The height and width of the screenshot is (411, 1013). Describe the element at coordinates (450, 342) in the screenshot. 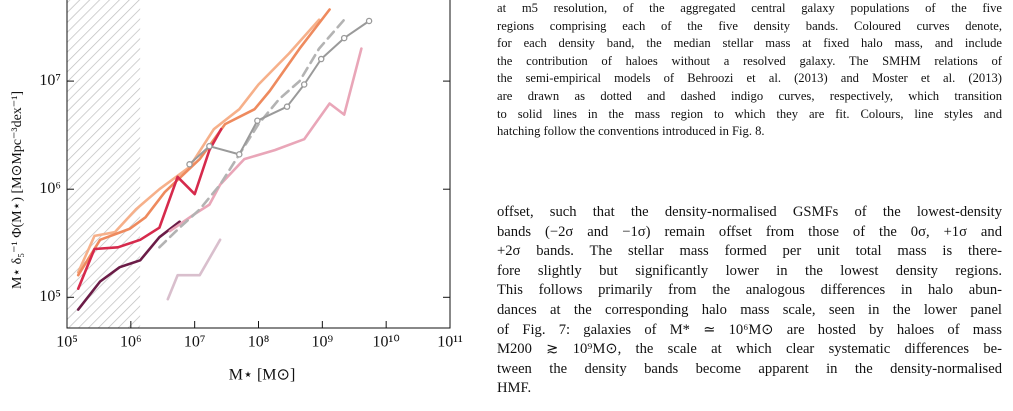

I see `x-tick-label: 10¹¹` at that location.